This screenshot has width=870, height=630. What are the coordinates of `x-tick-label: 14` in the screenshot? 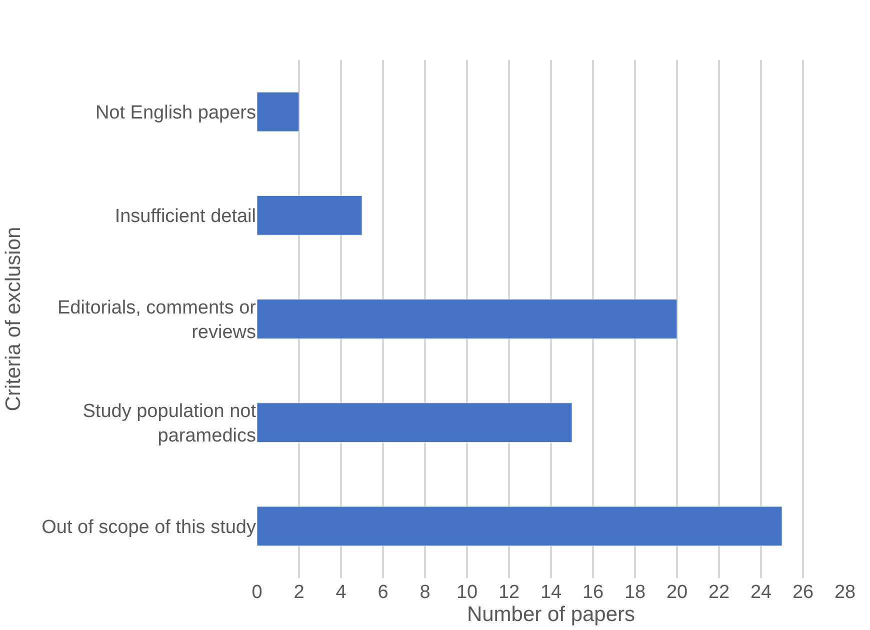 It's located at (551, 592).